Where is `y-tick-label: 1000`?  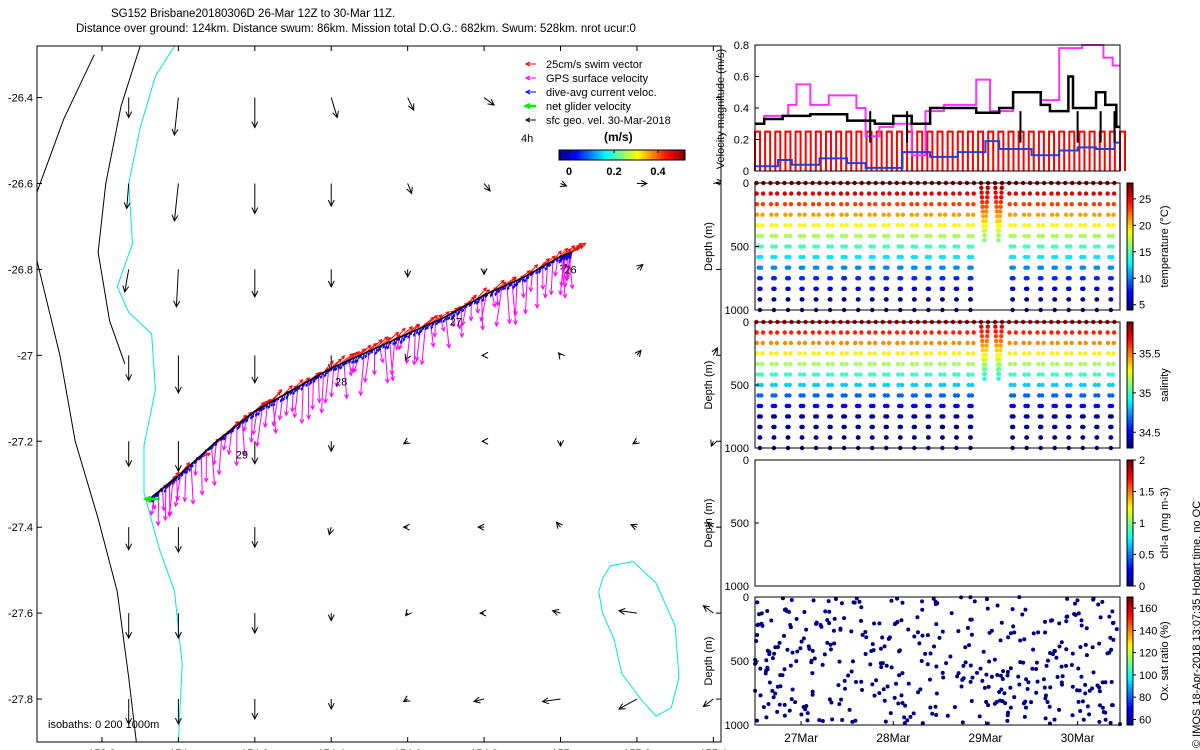
y-tick-label: 1000 is located at coordinates (737, 449).